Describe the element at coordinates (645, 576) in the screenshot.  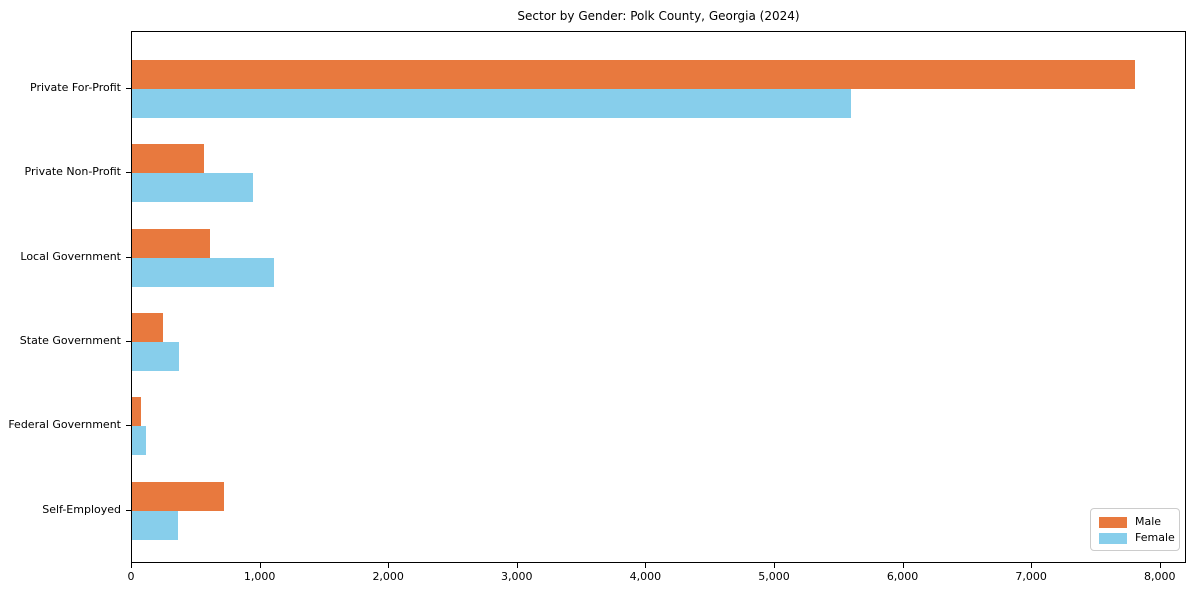
I see `x-tick-label: 4,000` at that location.